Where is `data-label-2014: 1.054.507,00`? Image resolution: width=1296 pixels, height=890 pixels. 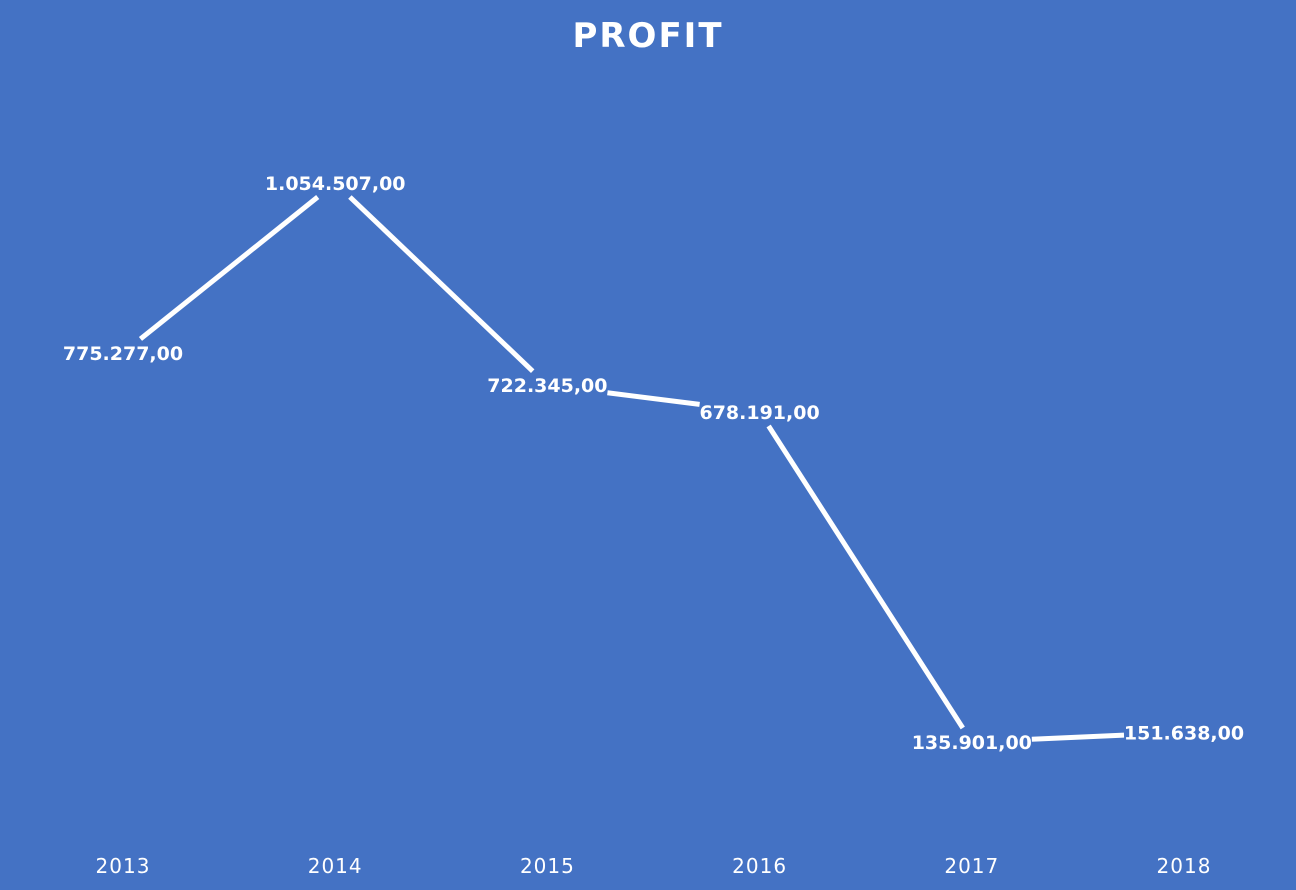 data-label-2014: 1.054.507,00 is located at coordinates (335, 184).